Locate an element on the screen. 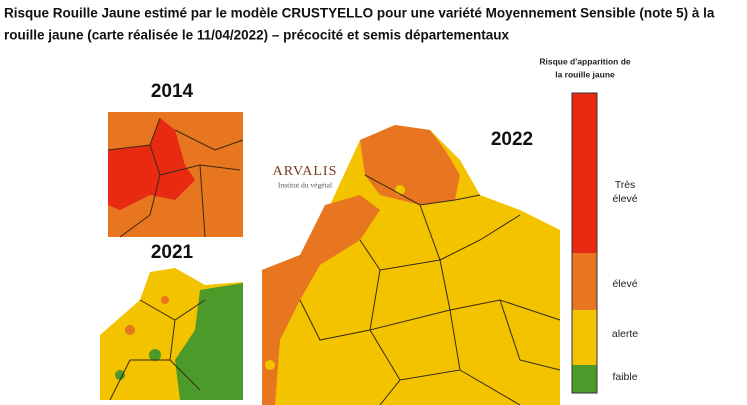 This screenshot has height=405, width=747. map-year: 2021 is located at coordinates (172, 252).